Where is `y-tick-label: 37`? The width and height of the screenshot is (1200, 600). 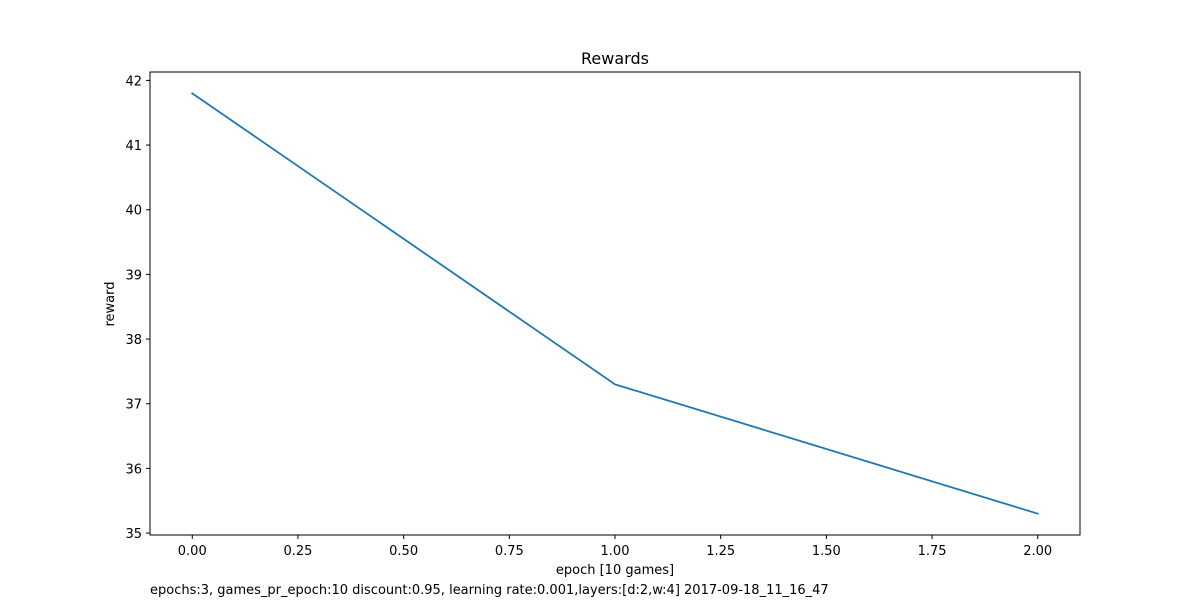
y-tick-label: 37 is located at coordinates (133, 405).